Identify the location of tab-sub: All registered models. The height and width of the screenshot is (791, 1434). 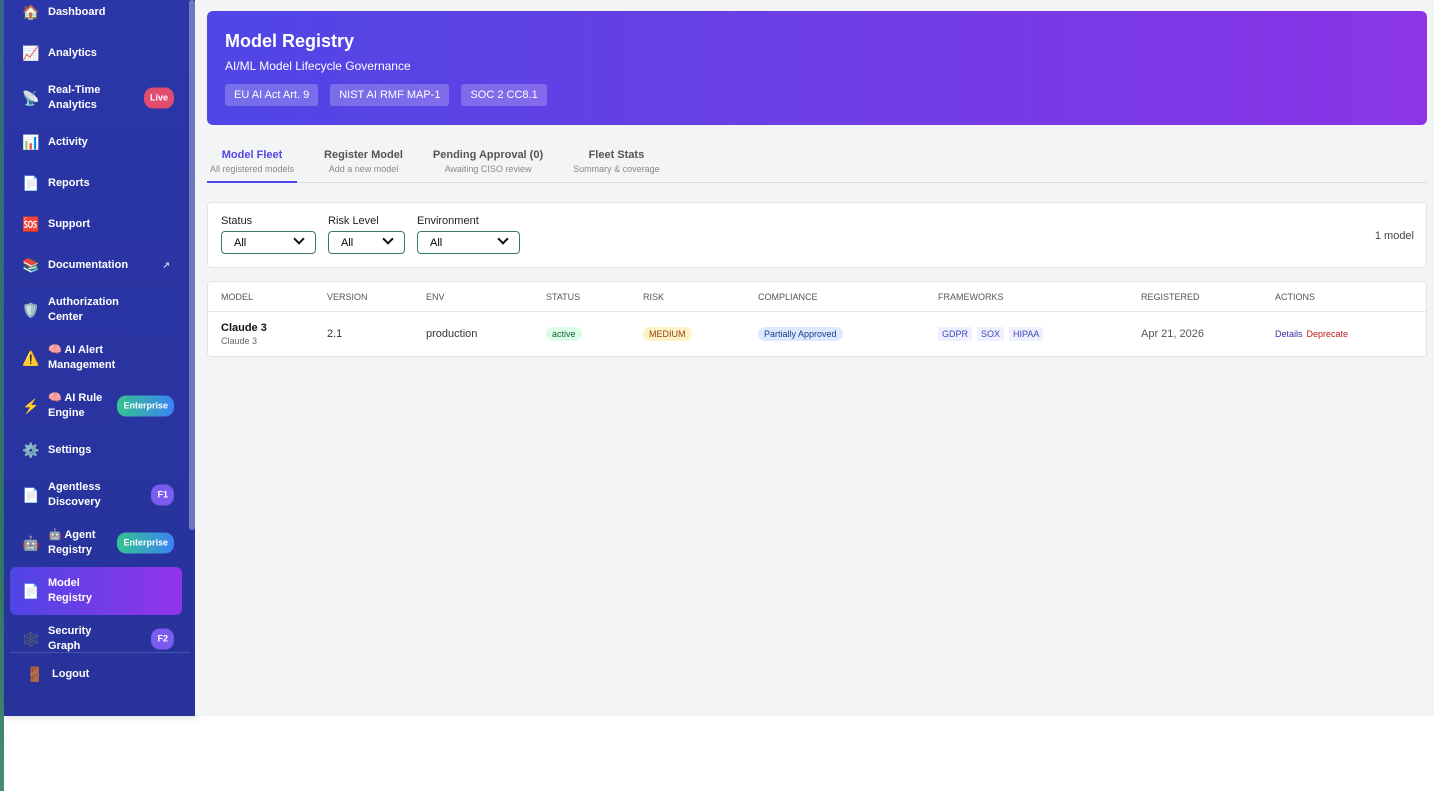
(252, 169).